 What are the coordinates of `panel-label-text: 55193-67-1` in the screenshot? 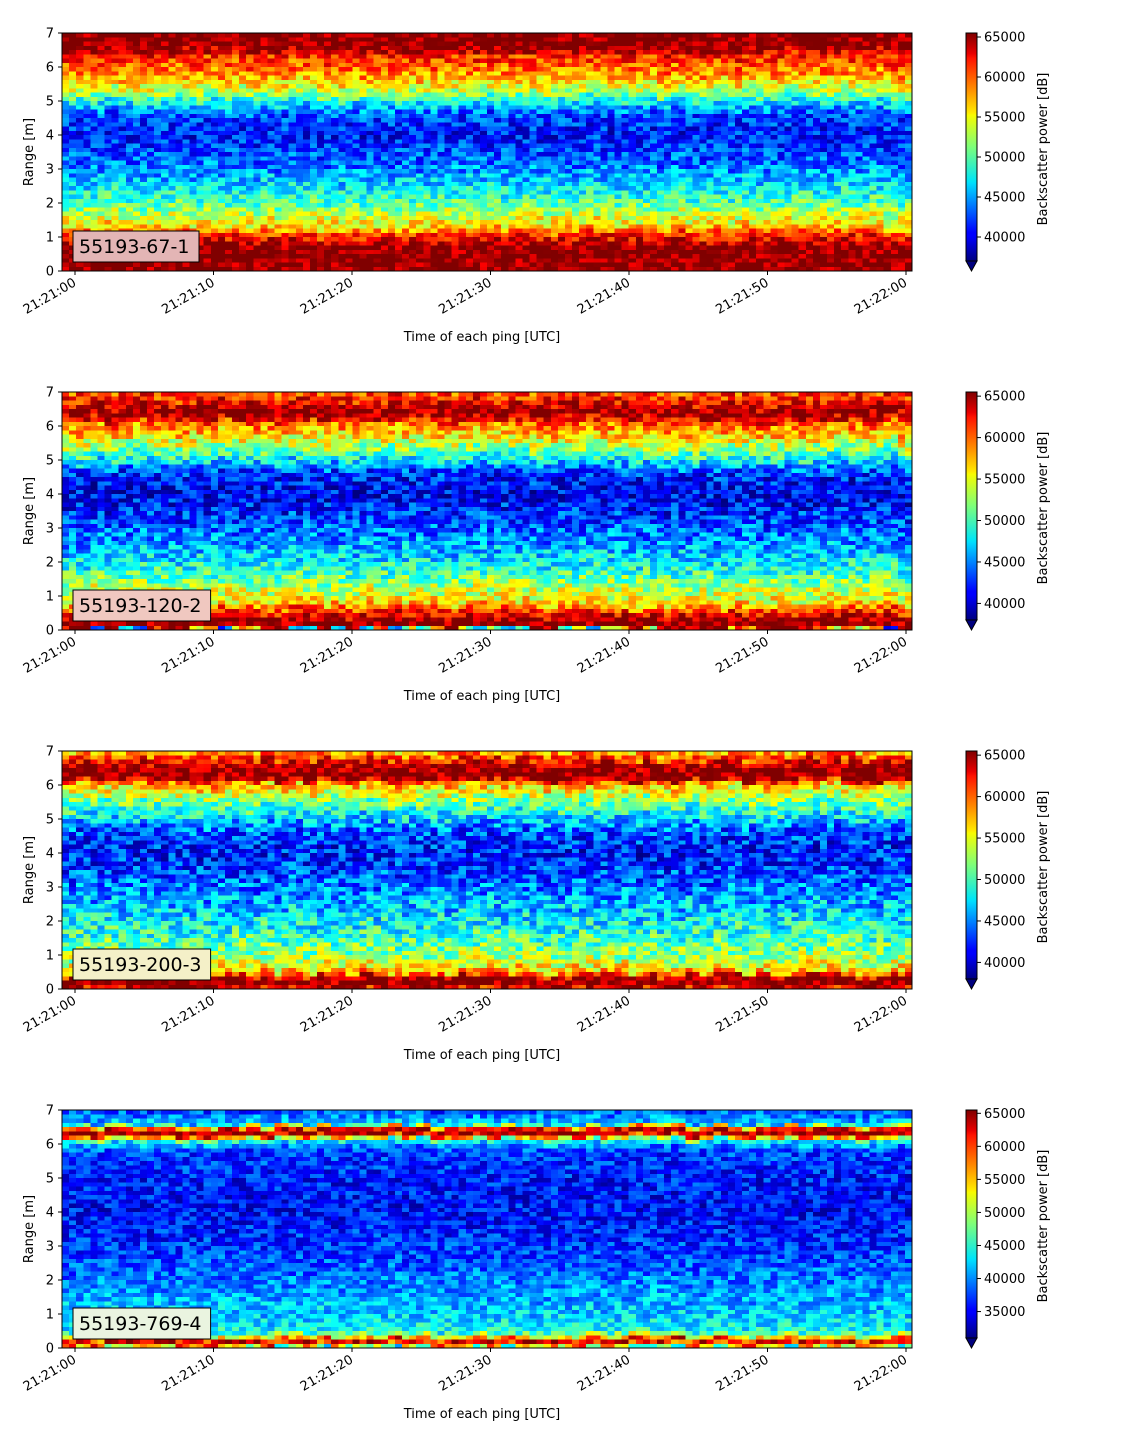 It's located at (134, 247).